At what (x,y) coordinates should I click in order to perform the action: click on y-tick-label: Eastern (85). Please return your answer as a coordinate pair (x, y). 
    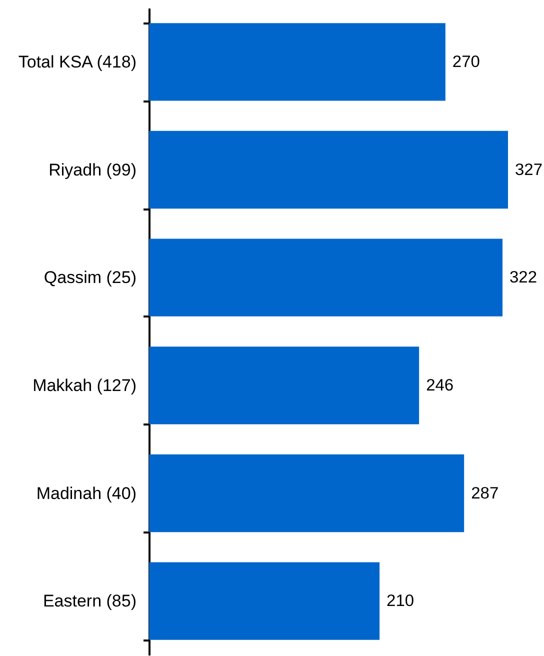
    Looking at the image, I should click on (89, 601).